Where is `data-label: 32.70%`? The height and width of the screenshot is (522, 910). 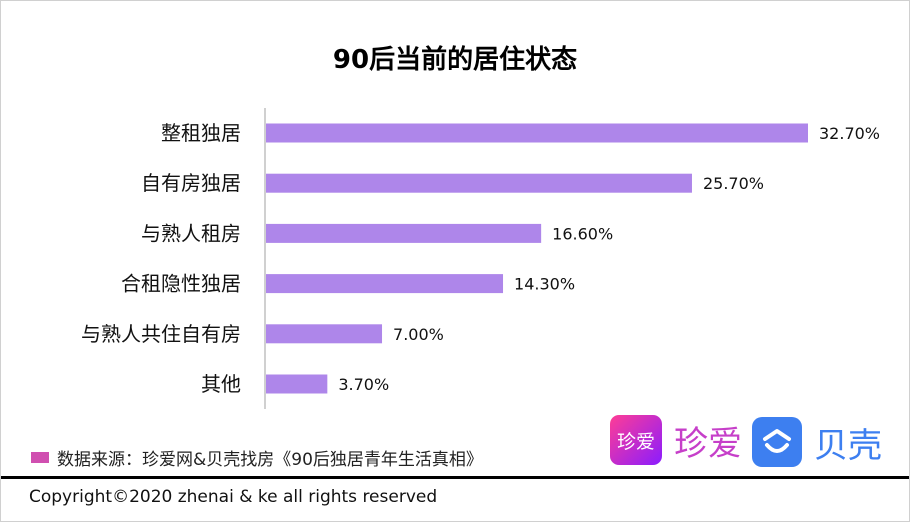
data-label: 32.70% is located at coordinates (849, 133).